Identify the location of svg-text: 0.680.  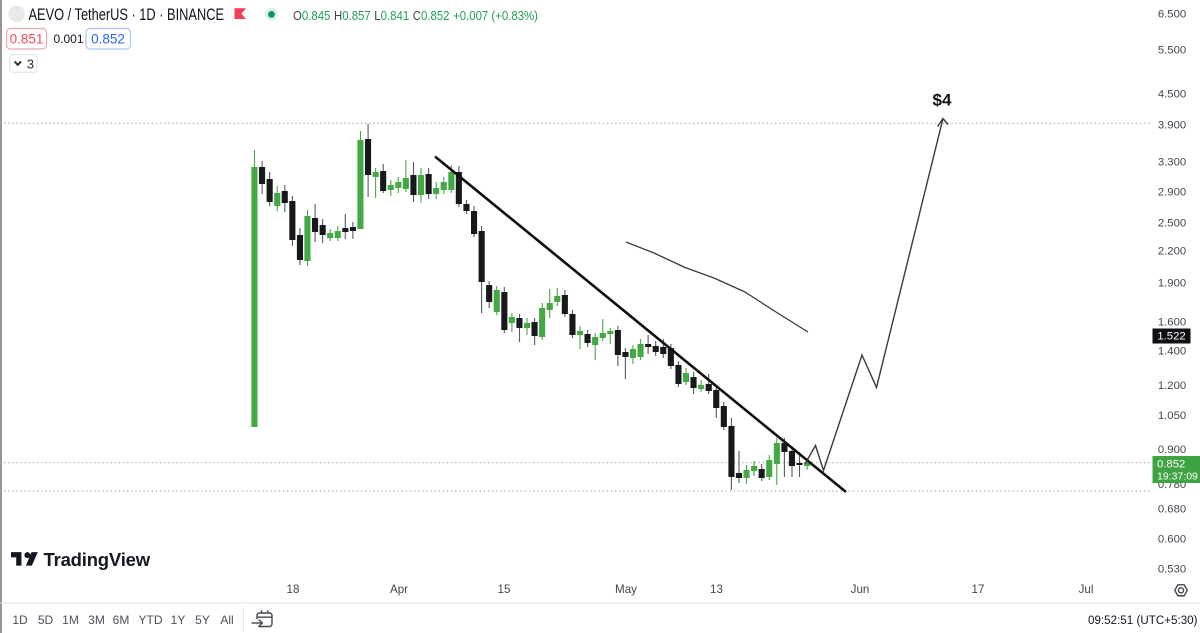
(1172, 510).